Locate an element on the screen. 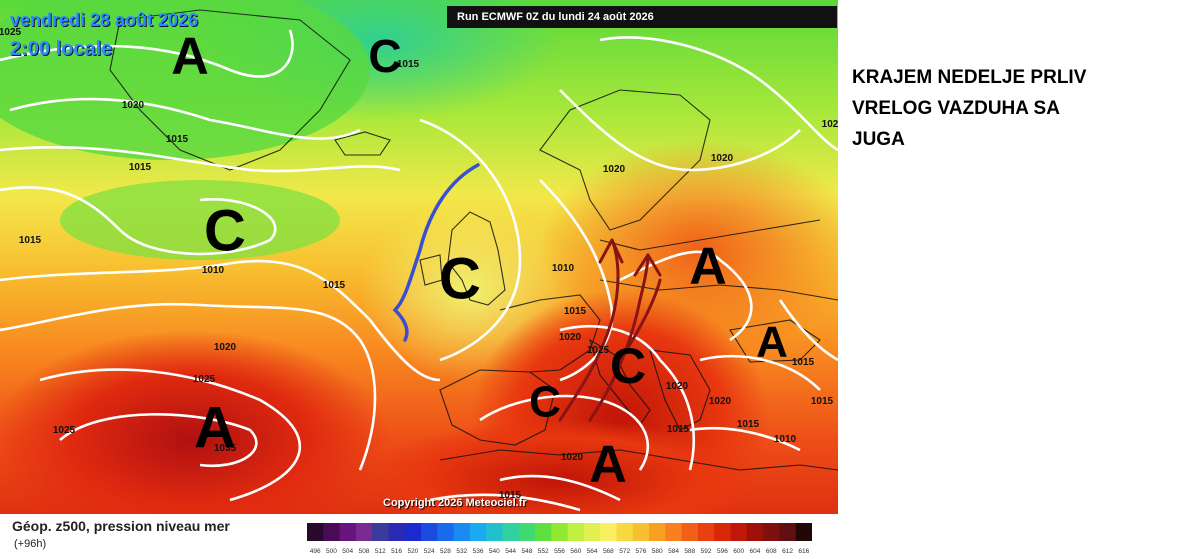  legend-value: 520 is located at coordinates (412, 551).